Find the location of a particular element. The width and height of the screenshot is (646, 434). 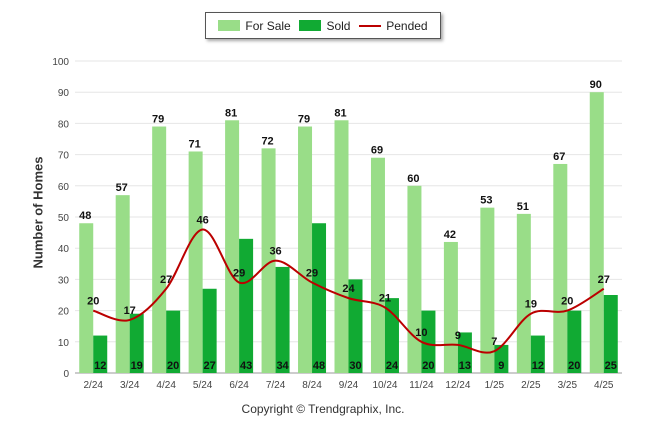

data-label-sold: 34 is located at coordinates (282, 366).